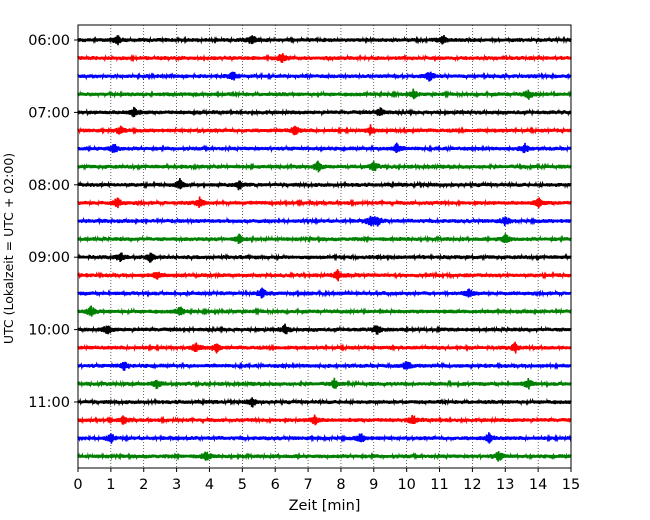 The width and height of the screenshot is (650, 520). What do you see at coordinates (571, 485) in the screenshot?
I see `x-tick-label: 15` at bounding box center [571, 485].